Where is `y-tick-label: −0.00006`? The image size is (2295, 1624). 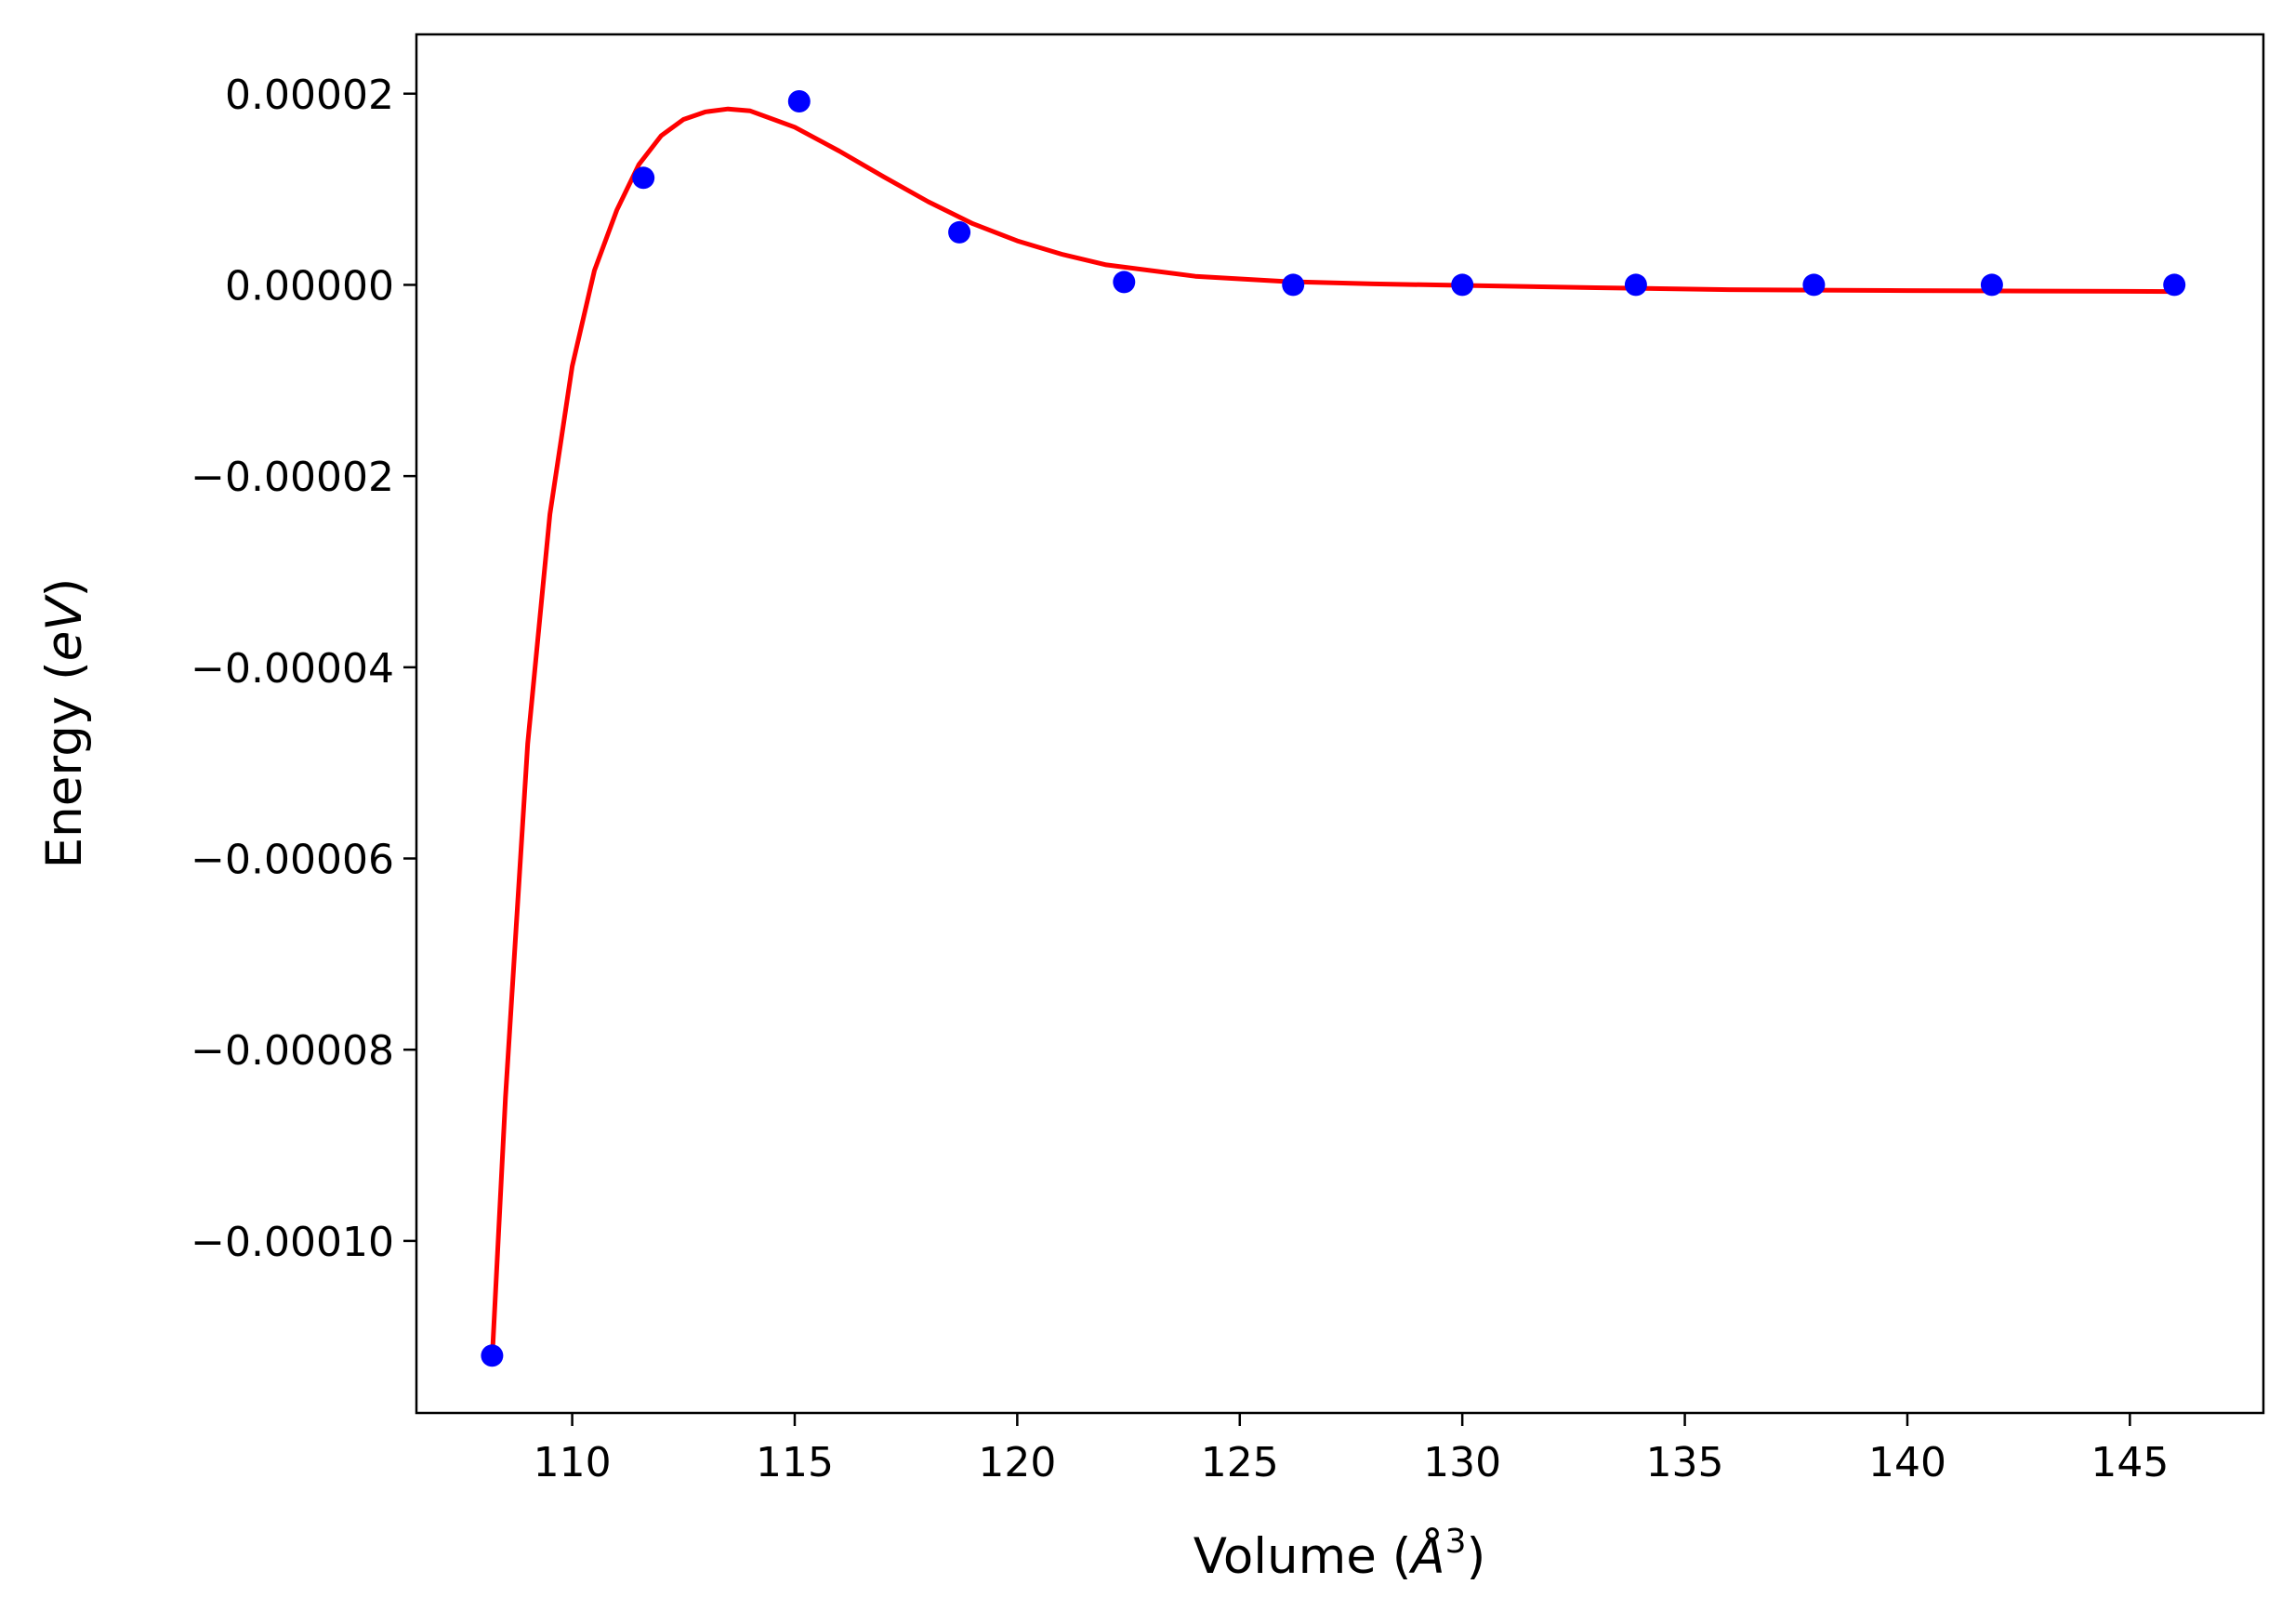 y-tick-label: −0.00006 is located at coordinates (292, 861).